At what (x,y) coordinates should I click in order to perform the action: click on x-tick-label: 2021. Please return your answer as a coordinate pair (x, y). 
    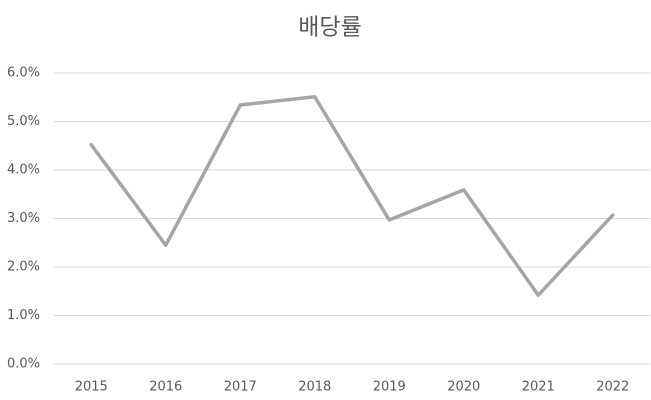
    Looking at the image, I should click on (538, 387).